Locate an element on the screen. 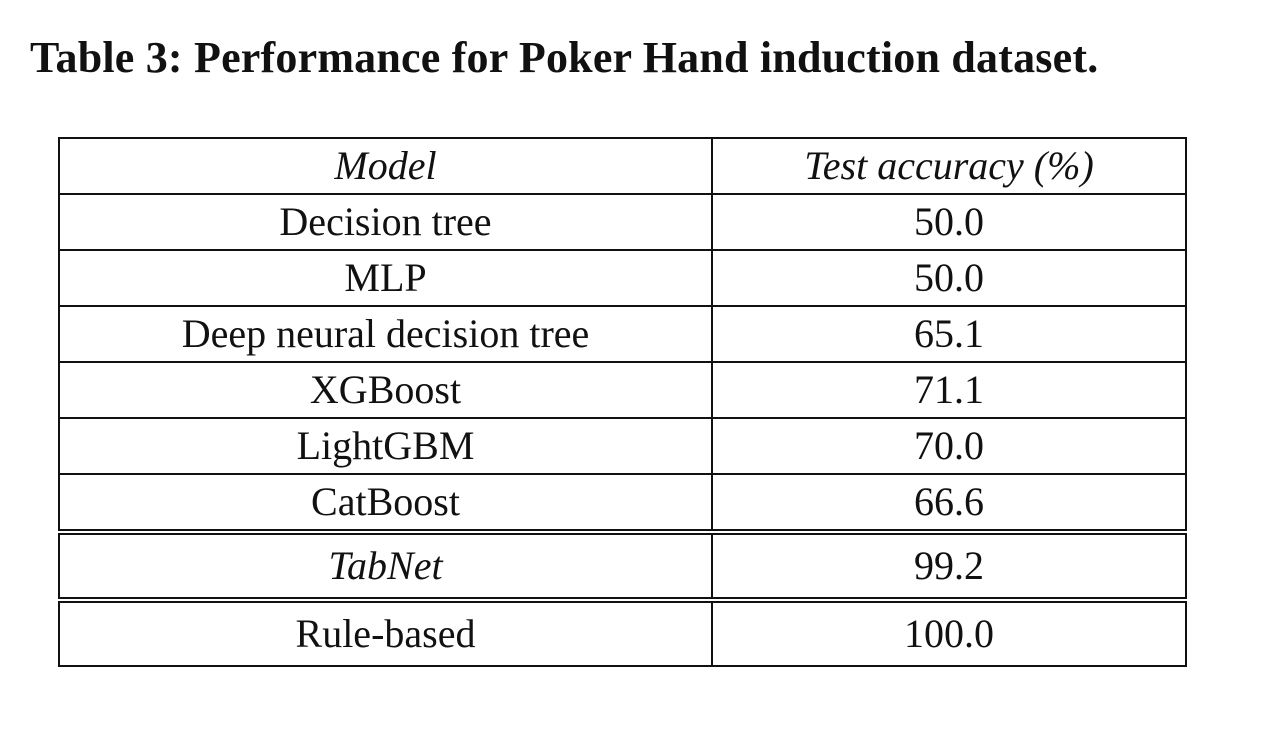 The image size is (1280, 731). header-model: Model is located at coordinates (385, 166).